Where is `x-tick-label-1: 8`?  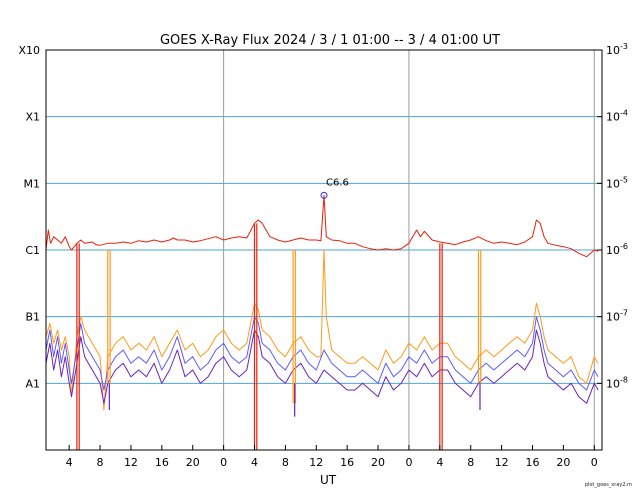
x-tick-label-1: 8 is located at coordinates (100, 462).